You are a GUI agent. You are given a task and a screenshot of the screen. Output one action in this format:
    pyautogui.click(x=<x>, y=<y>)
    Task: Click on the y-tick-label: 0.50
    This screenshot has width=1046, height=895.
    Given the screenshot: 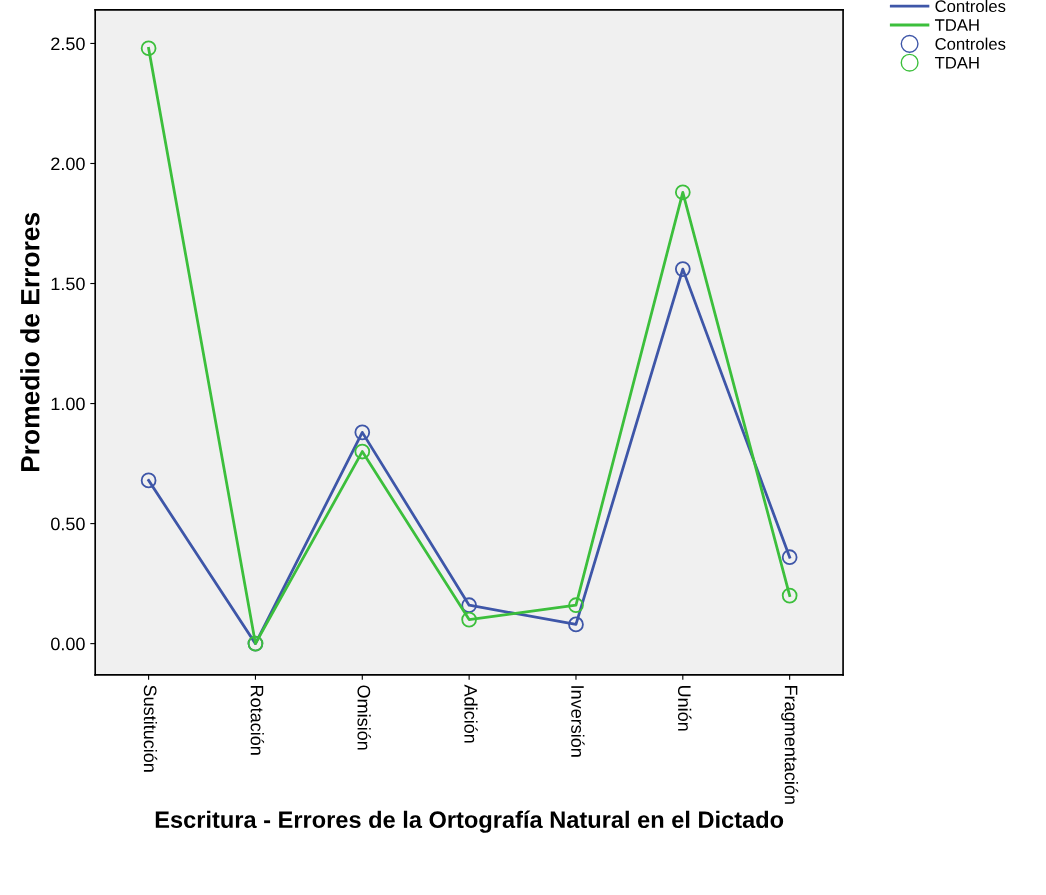 What is the action you would take?
    pyautogui.click(x=68, y=524)
    